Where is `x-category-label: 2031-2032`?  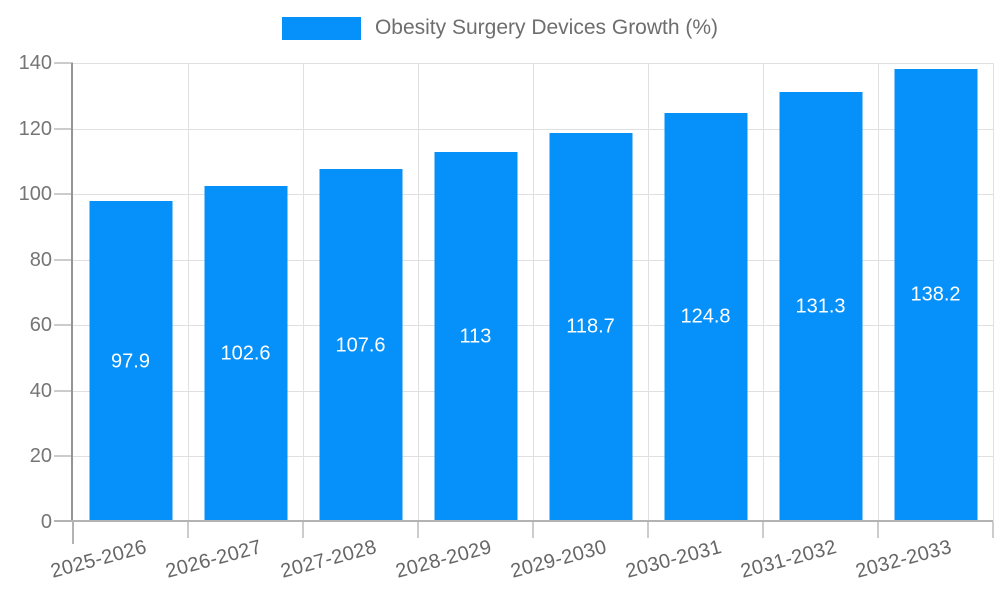 x-category-label: 2031-2032 is located at coordinates (789, 559).